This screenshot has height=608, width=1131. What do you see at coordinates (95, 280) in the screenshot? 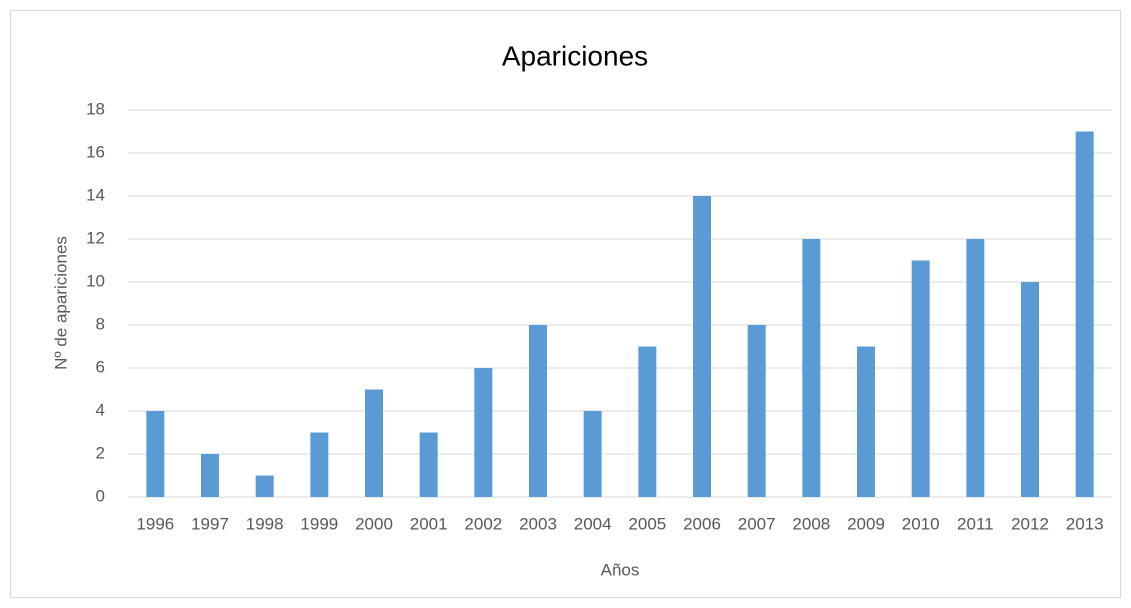
I see `y-tick-label: 10` at bounding box center [95, 280].